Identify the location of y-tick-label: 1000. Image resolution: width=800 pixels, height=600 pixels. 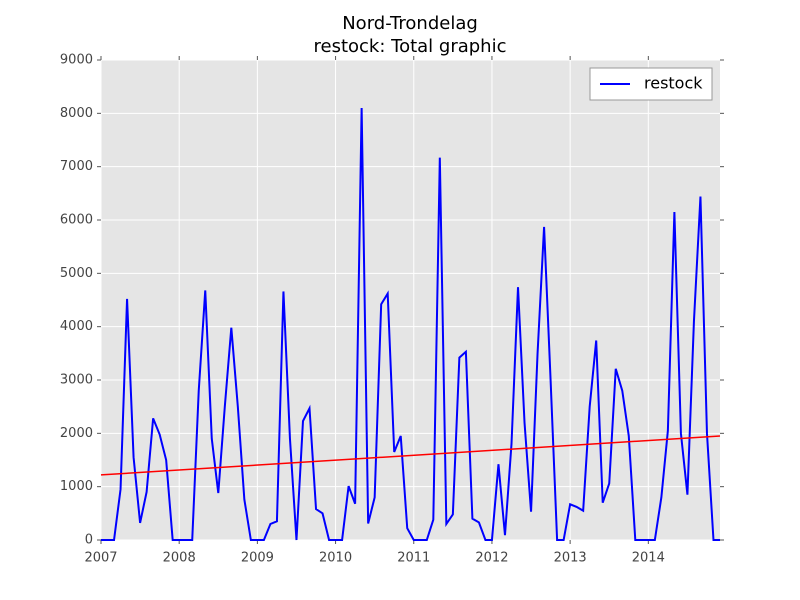
(76, 486).